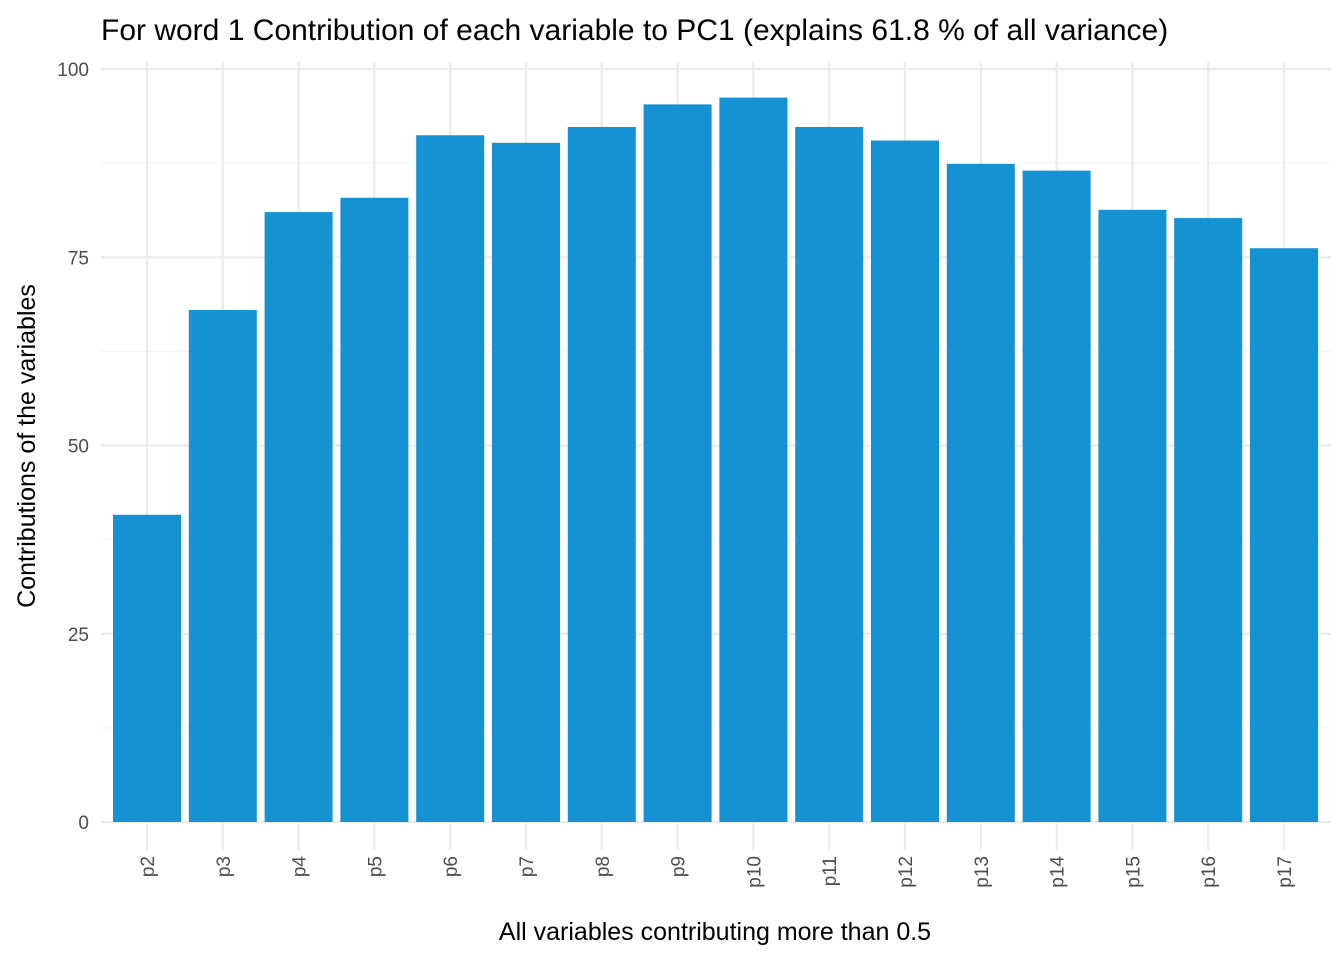 The image size is (1344, 960). Describe the element at coordinates (1132, 515) in the screenshot. I see `bar-p15` at that location.